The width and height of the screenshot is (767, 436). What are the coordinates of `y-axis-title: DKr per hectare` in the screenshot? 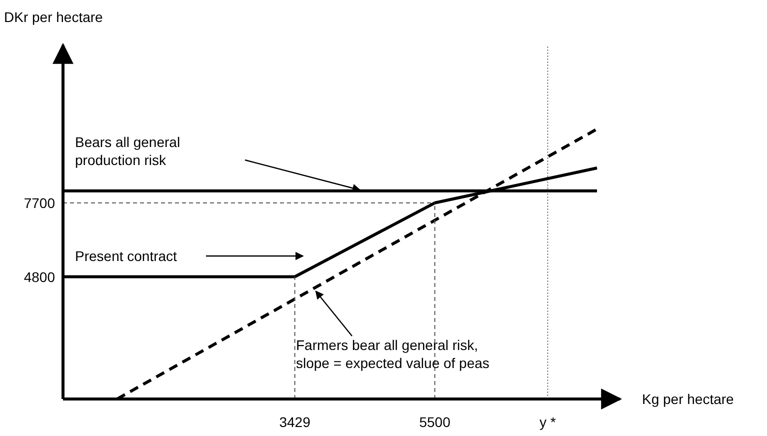 It's located at (54, 17).